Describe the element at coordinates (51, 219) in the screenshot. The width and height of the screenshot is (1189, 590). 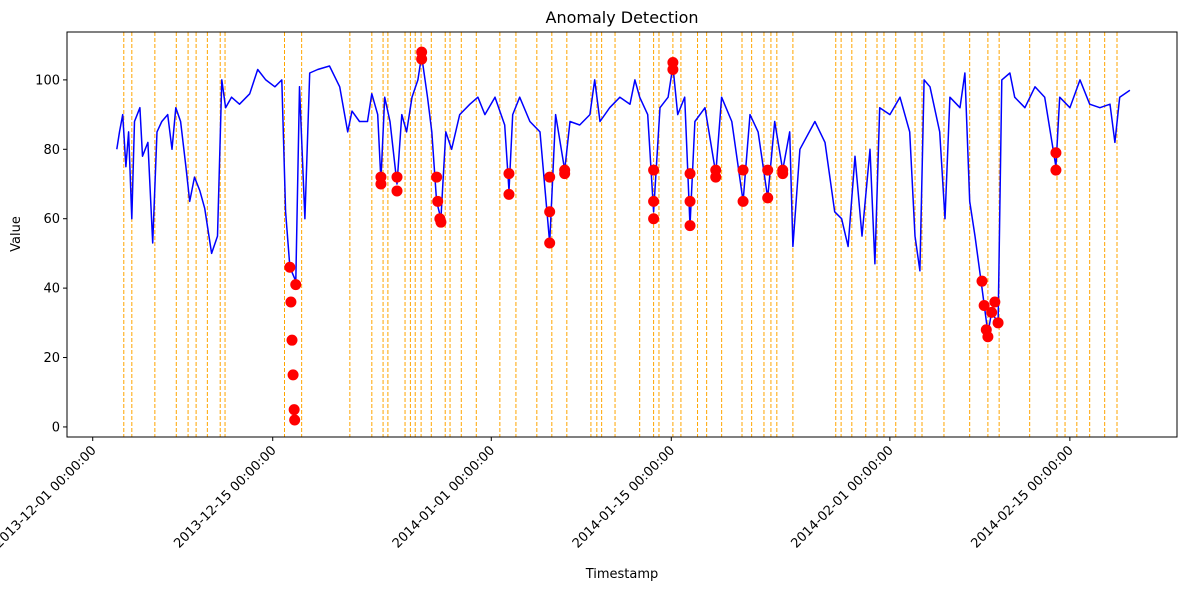
I see `y-tick-label: 60` at that location.